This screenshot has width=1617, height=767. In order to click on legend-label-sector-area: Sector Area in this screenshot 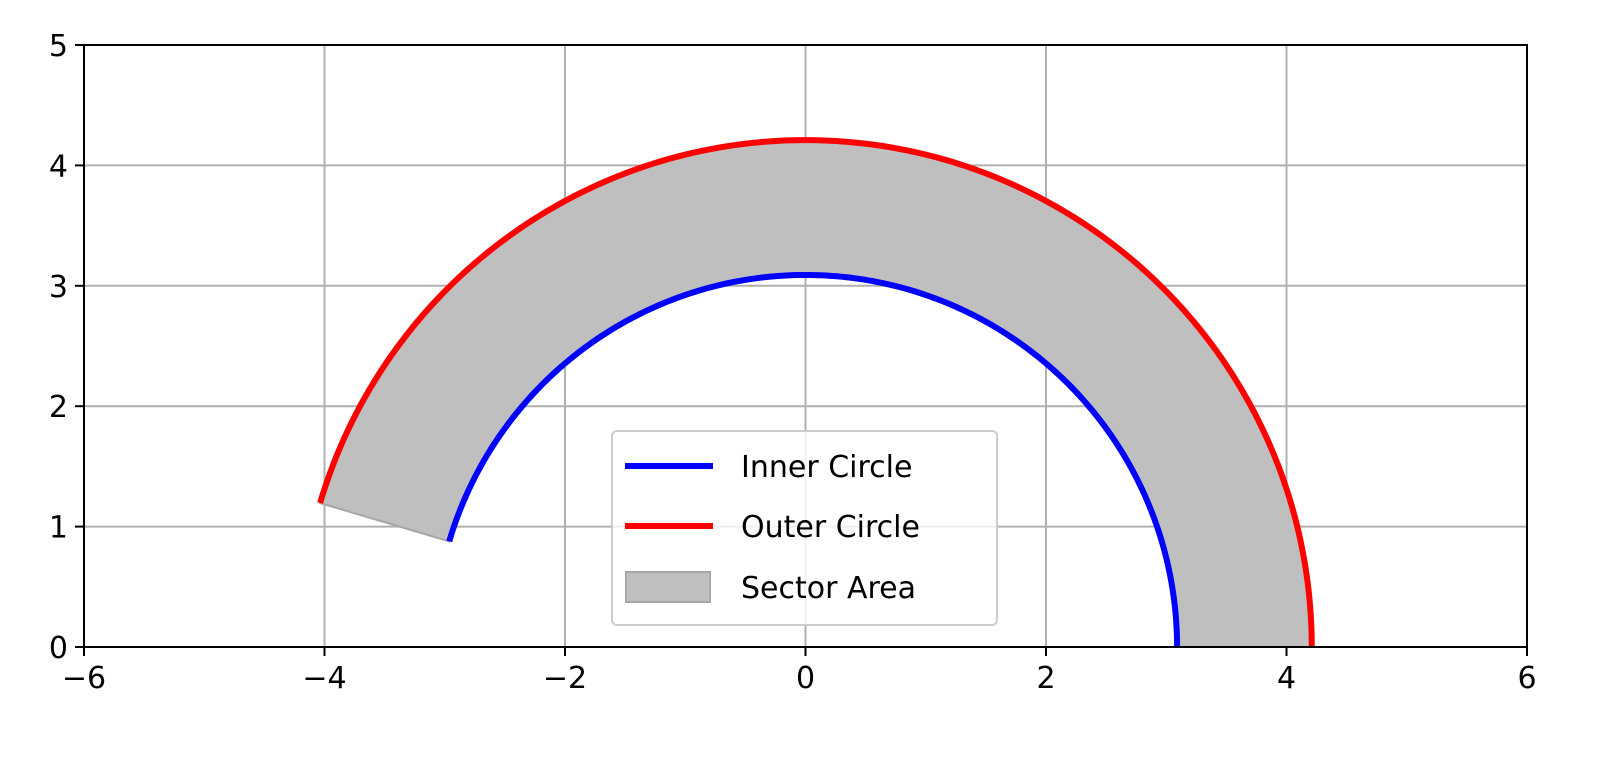, I will do `click(828, 588)`.